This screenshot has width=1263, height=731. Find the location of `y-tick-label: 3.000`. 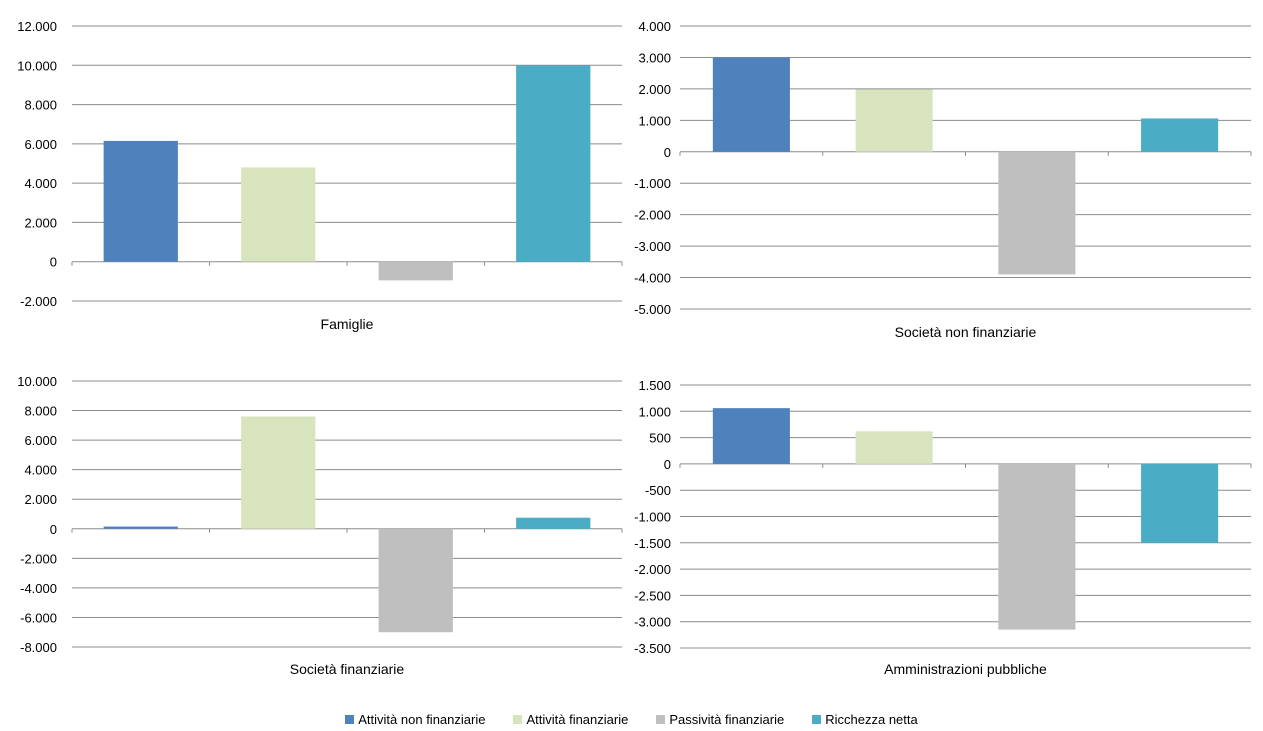

y-tick-label: 3.000 is located at coordinates (654, 57).